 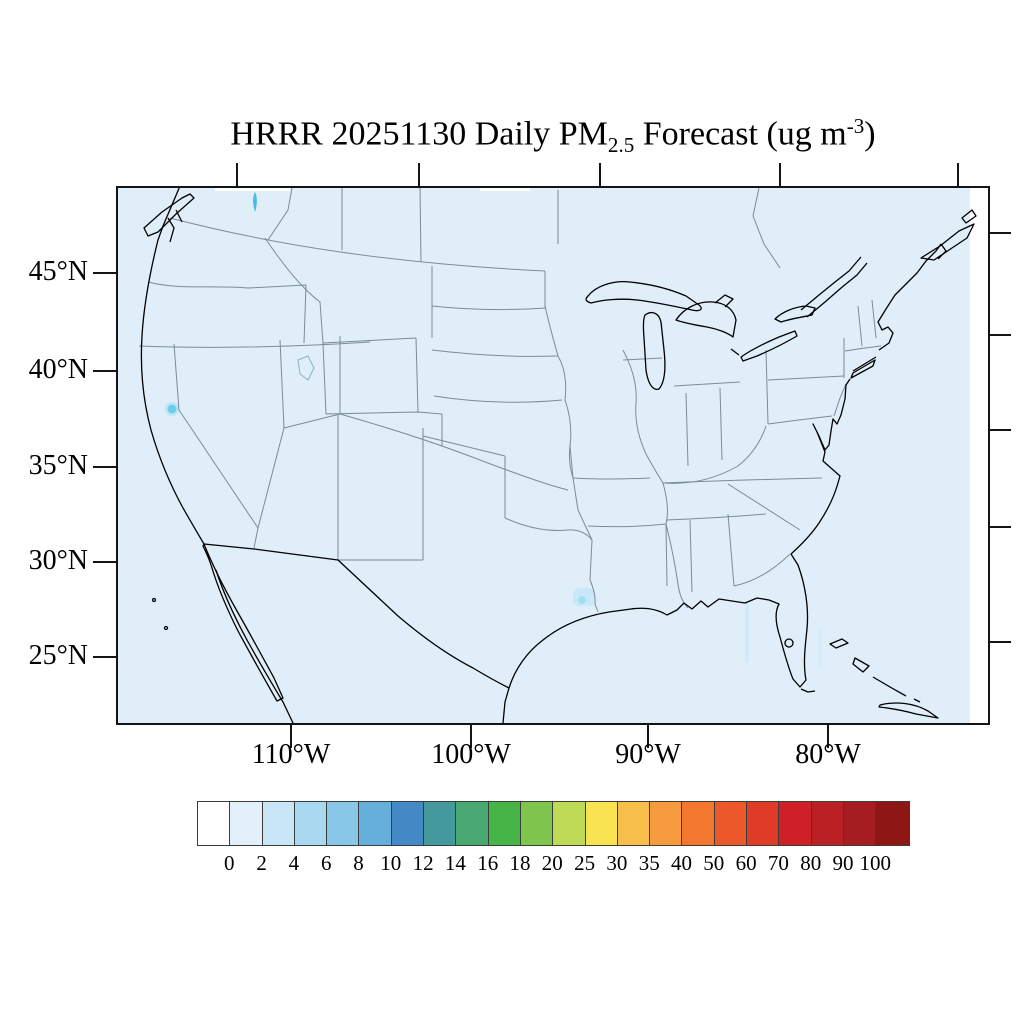 I want to click on x-axis-label: 90°W, so click(x=648, y=754).